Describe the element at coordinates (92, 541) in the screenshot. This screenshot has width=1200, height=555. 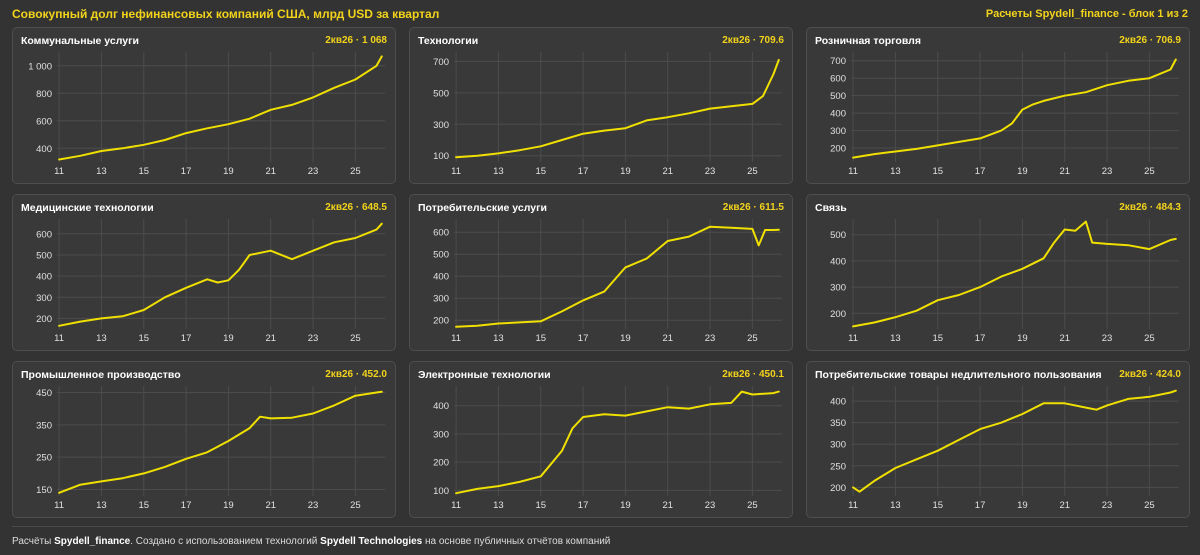
I see `footer-author: Spydell_finance` at that location.